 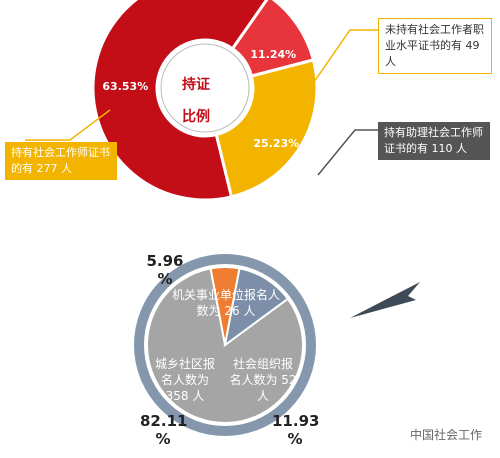 I want to click on annotation: 持有助理社会工作师证书的有 110 人, so click(x=434, y=141).